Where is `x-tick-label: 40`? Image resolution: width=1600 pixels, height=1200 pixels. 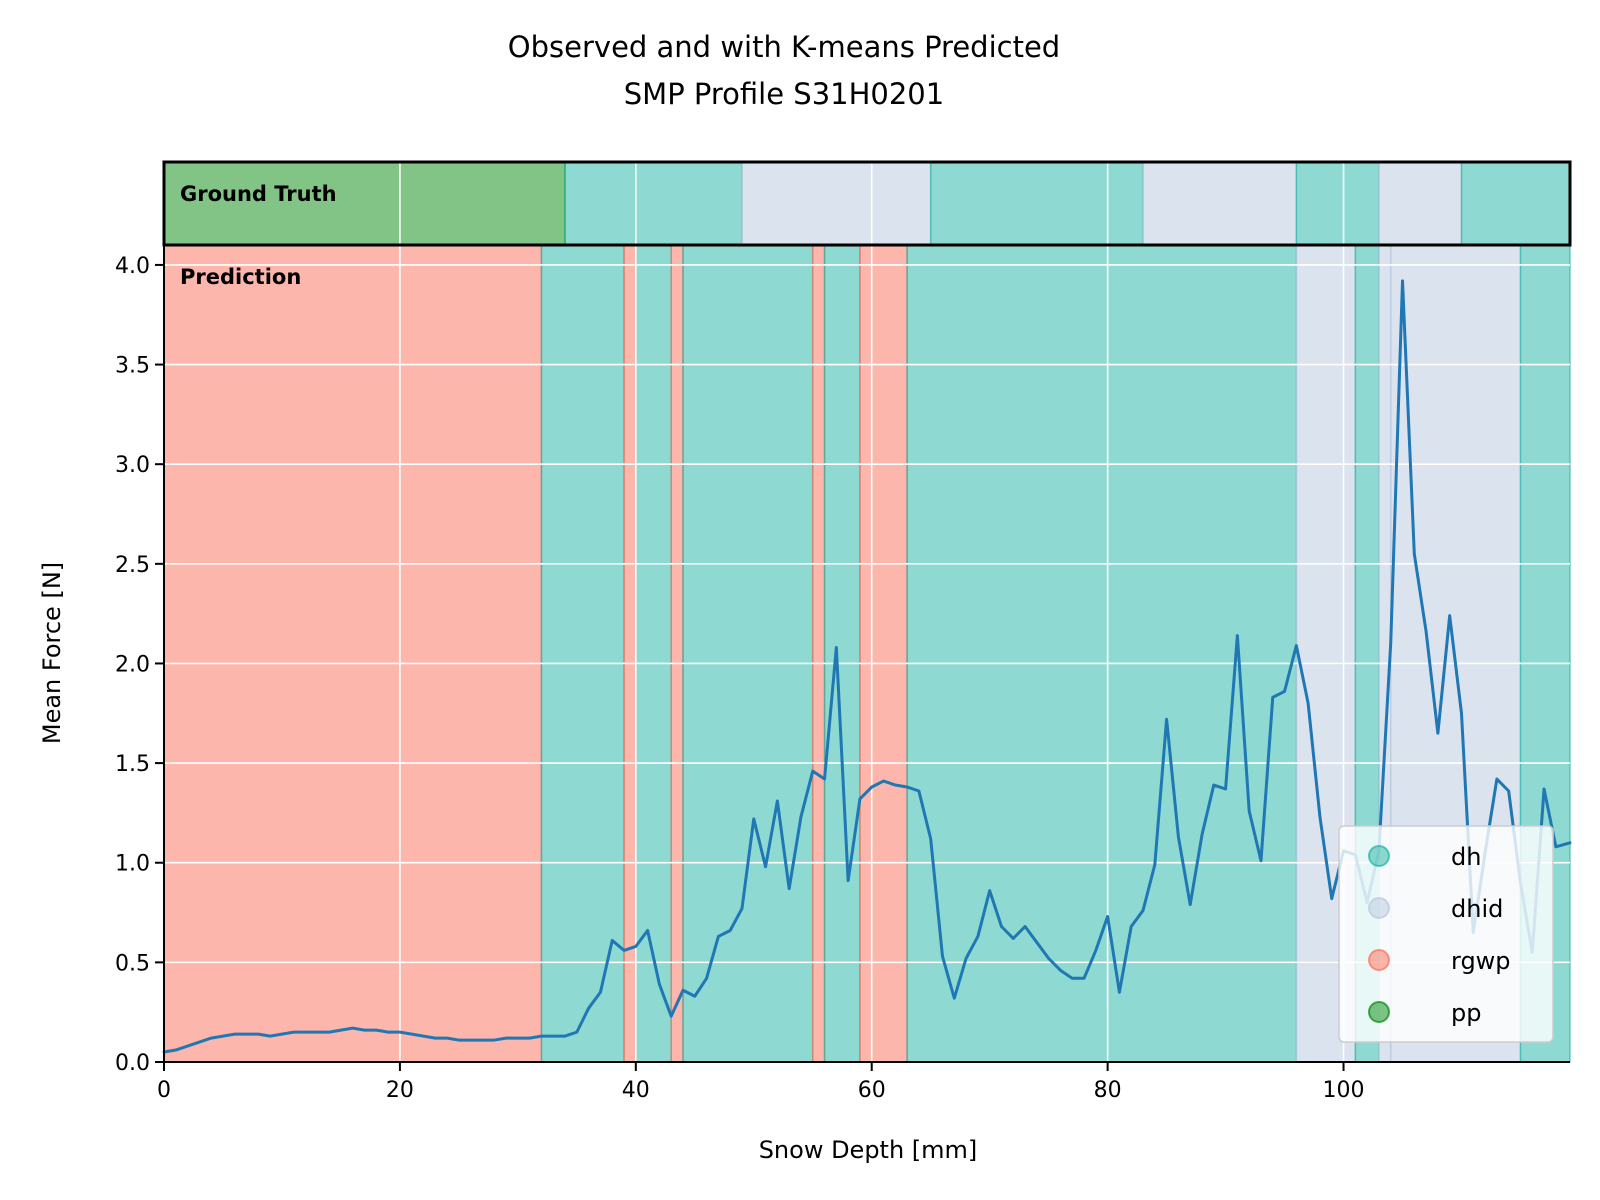
x-tick-label: 40 is located at coordinates (636, 1090).